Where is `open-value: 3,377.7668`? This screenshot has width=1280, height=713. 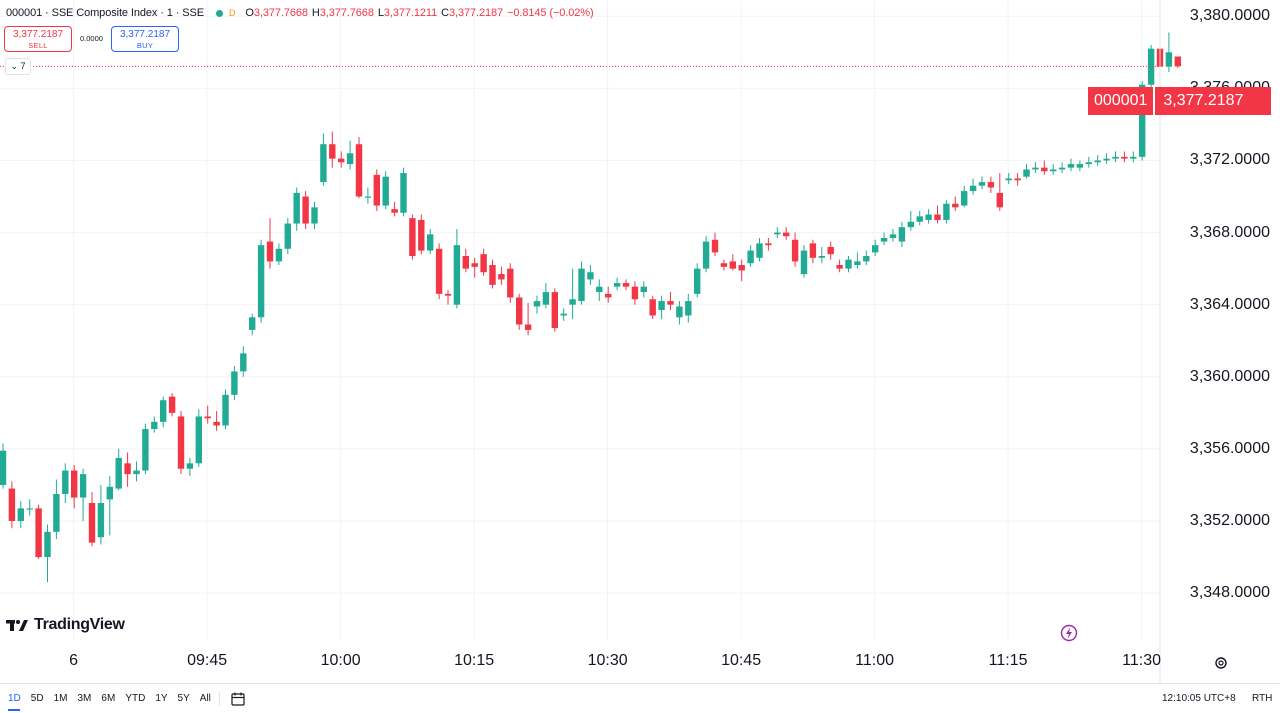 open-value: 3,377.7668 is located at coordinates (280, 13).